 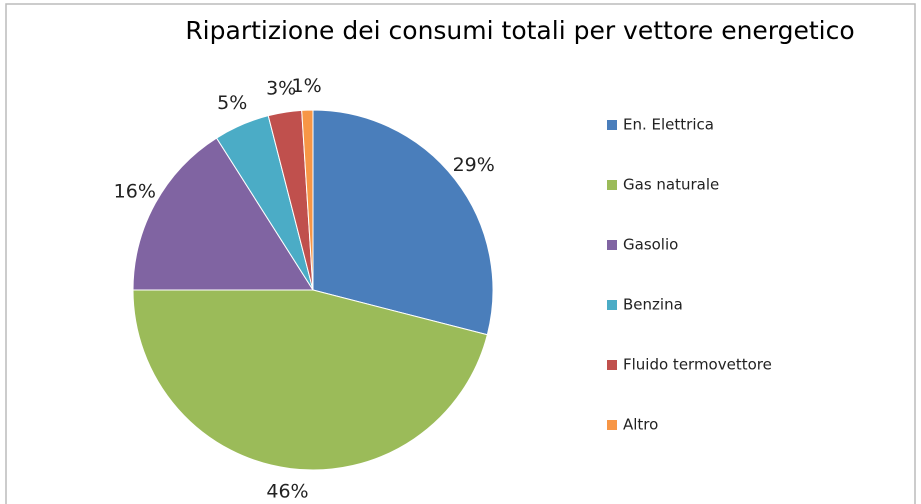 What do you see at coordinates (650, 245) in the screenshot?
I see `legend-label: Gasolio` at bounding box center [650, 245].